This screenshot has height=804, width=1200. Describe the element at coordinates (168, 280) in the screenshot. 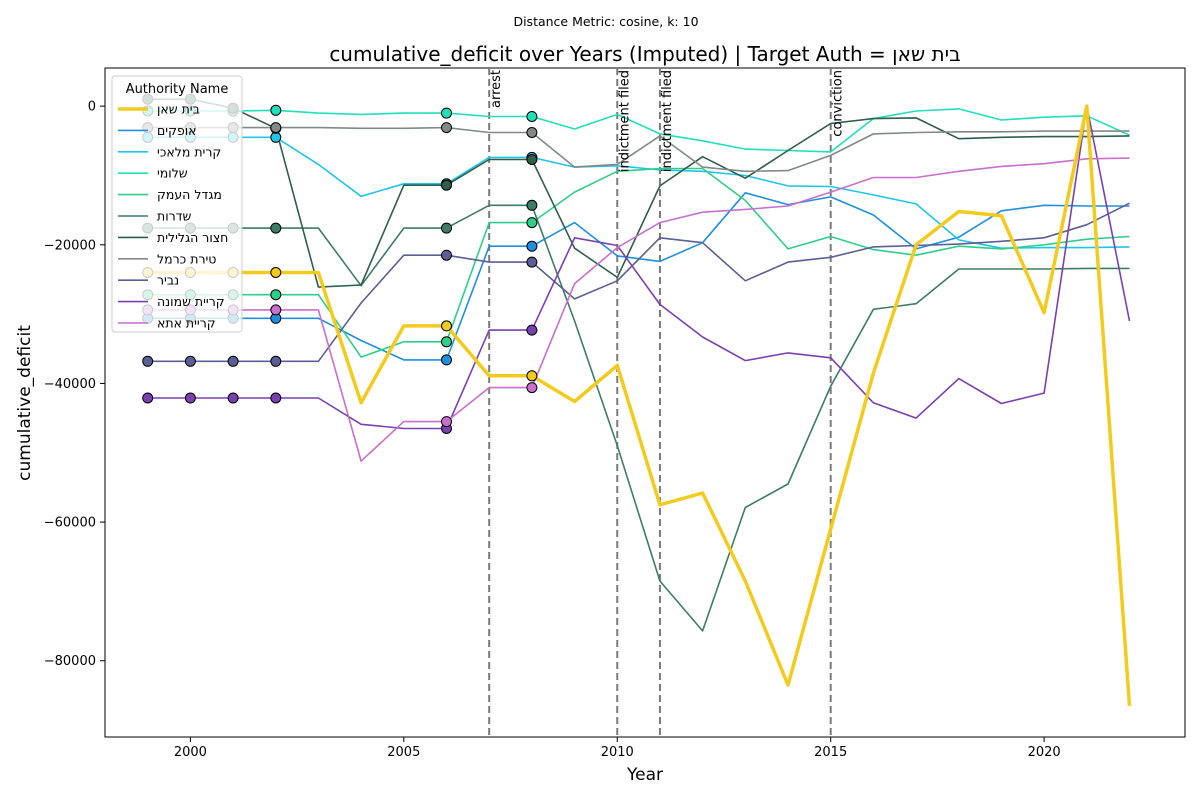

I see `legend-label-8: נביר` at that location.